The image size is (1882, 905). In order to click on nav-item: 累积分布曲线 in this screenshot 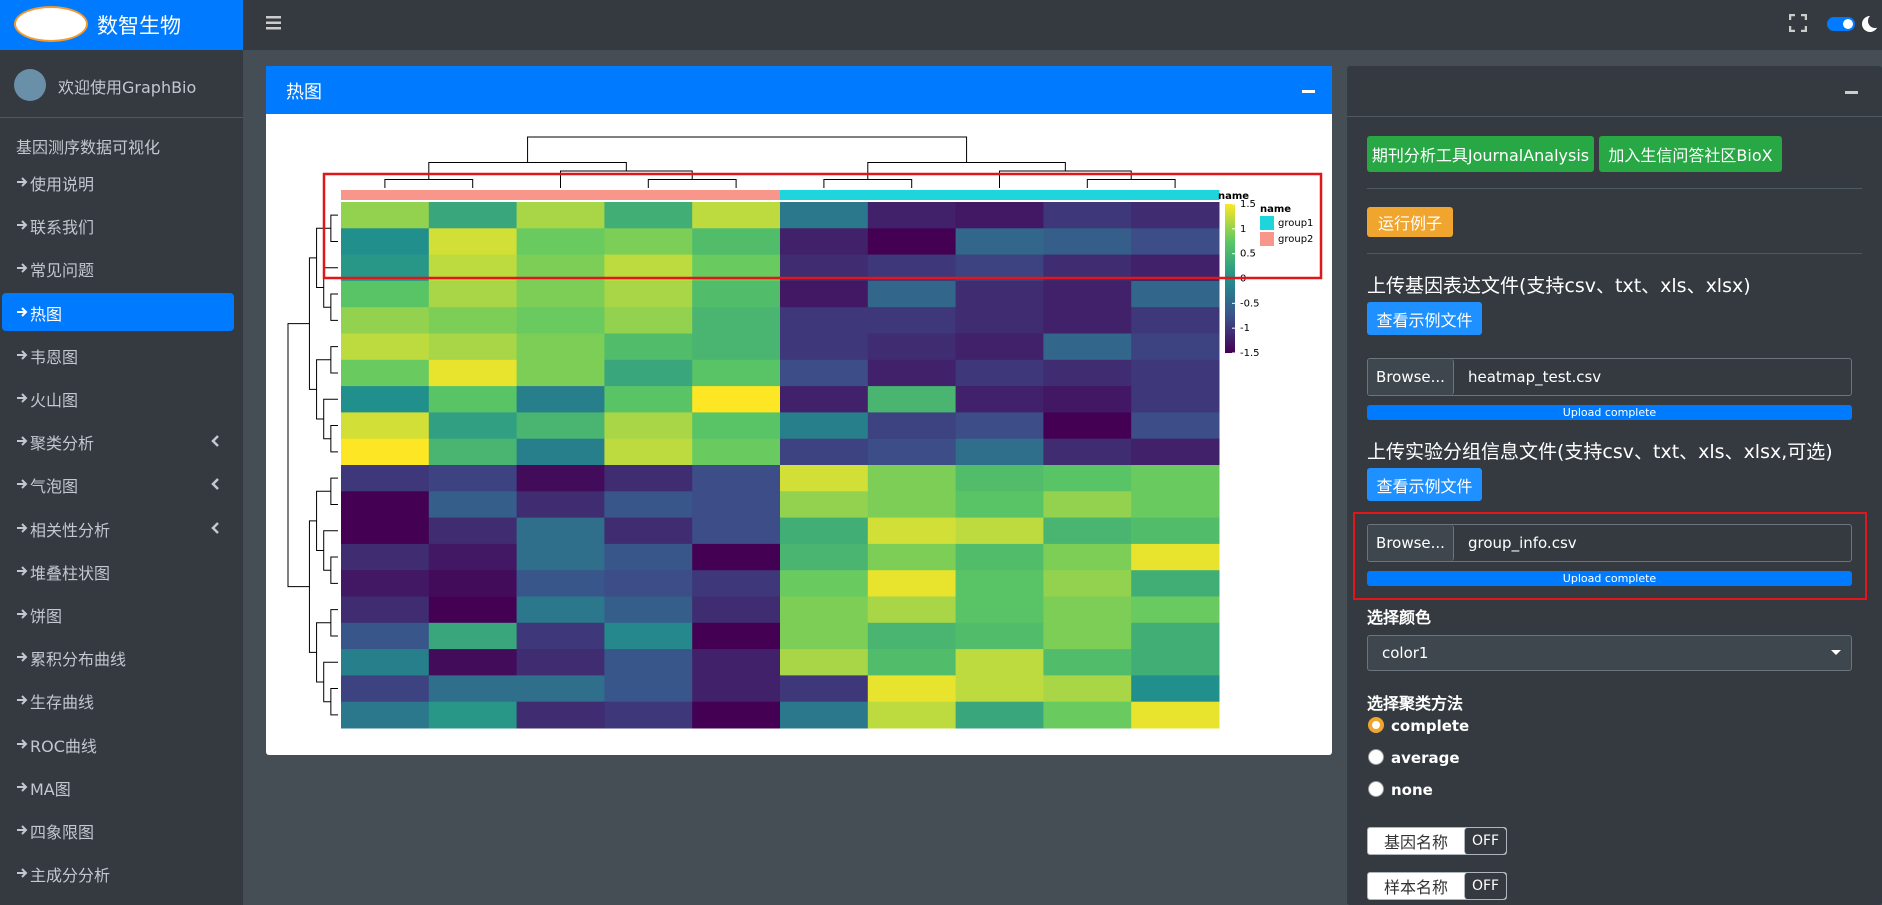, I will do `click(118, 657)`.